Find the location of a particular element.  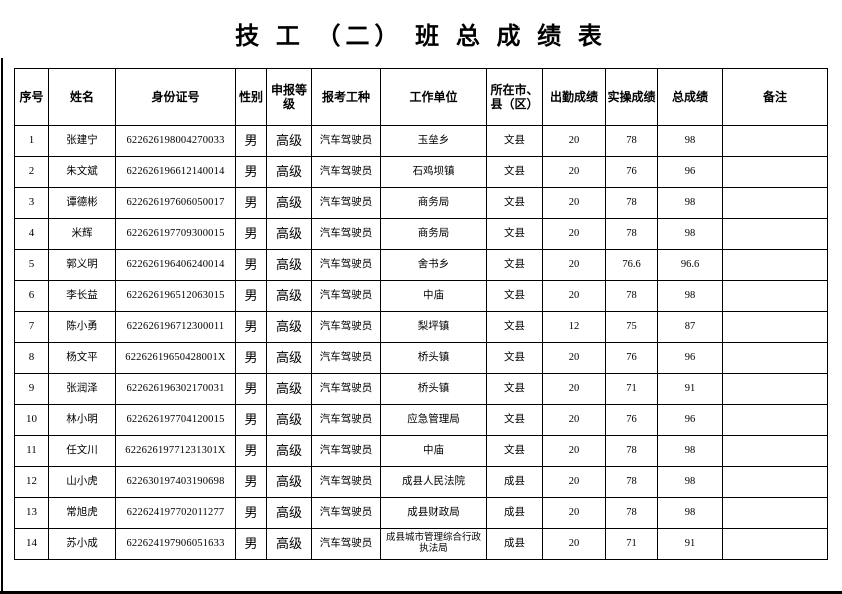

cell-name: 杨文平 is located at coordinates (82, 358).